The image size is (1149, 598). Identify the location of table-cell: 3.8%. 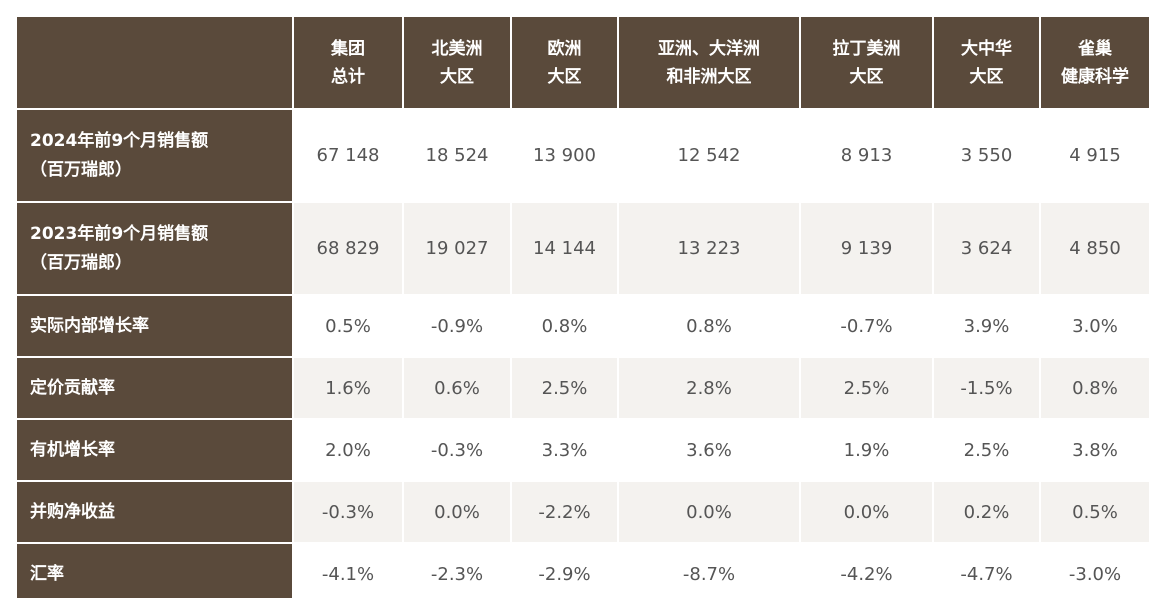
(1094, 449).